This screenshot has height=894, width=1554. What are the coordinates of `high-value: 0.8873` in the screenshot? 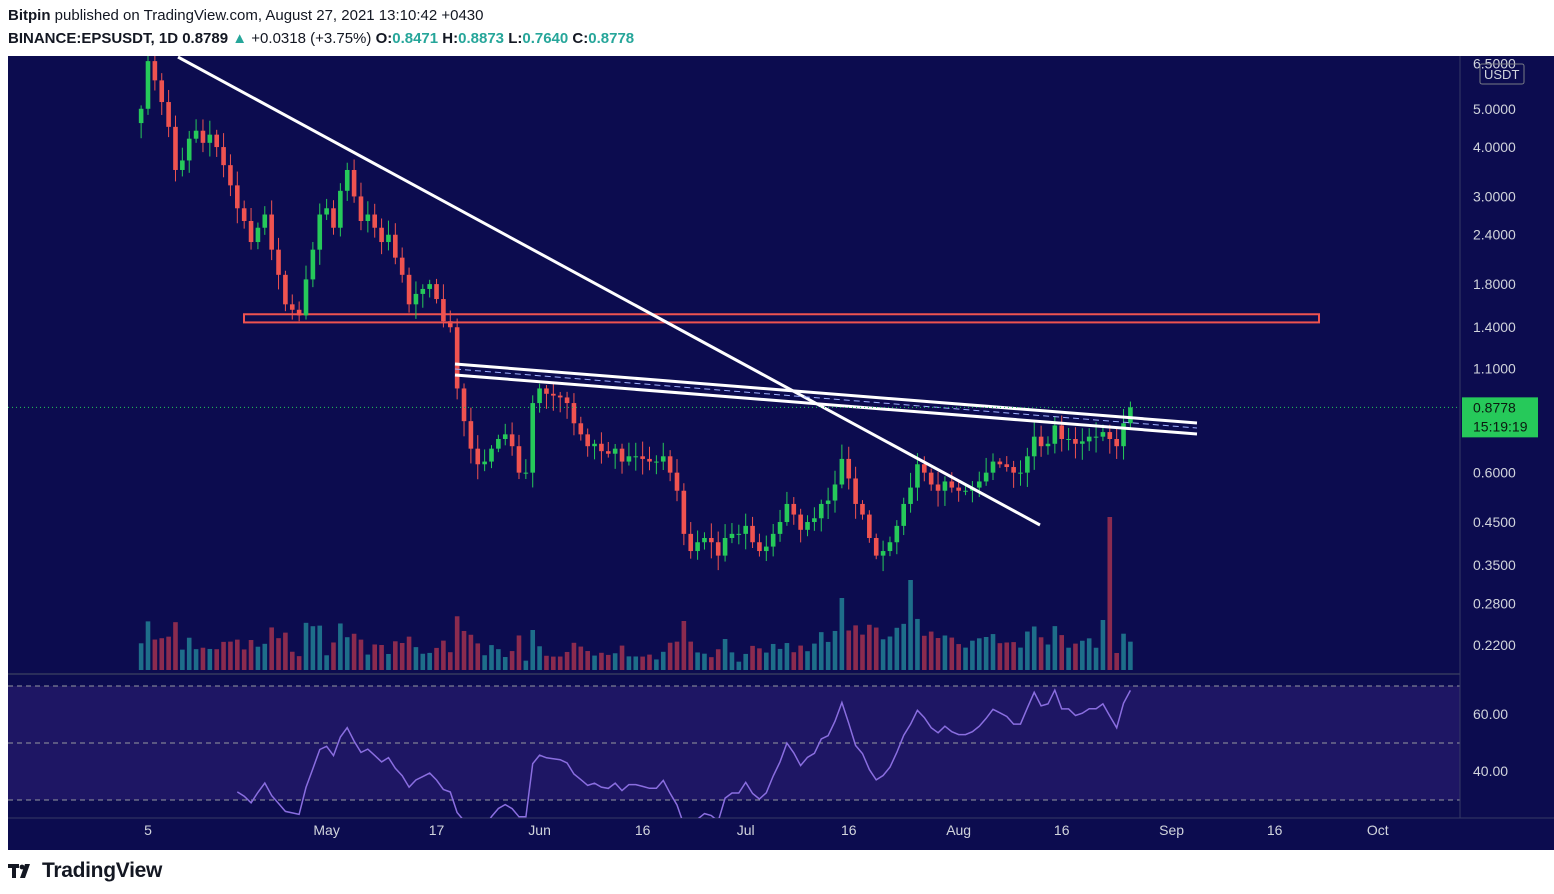 It's located at (481, 38).